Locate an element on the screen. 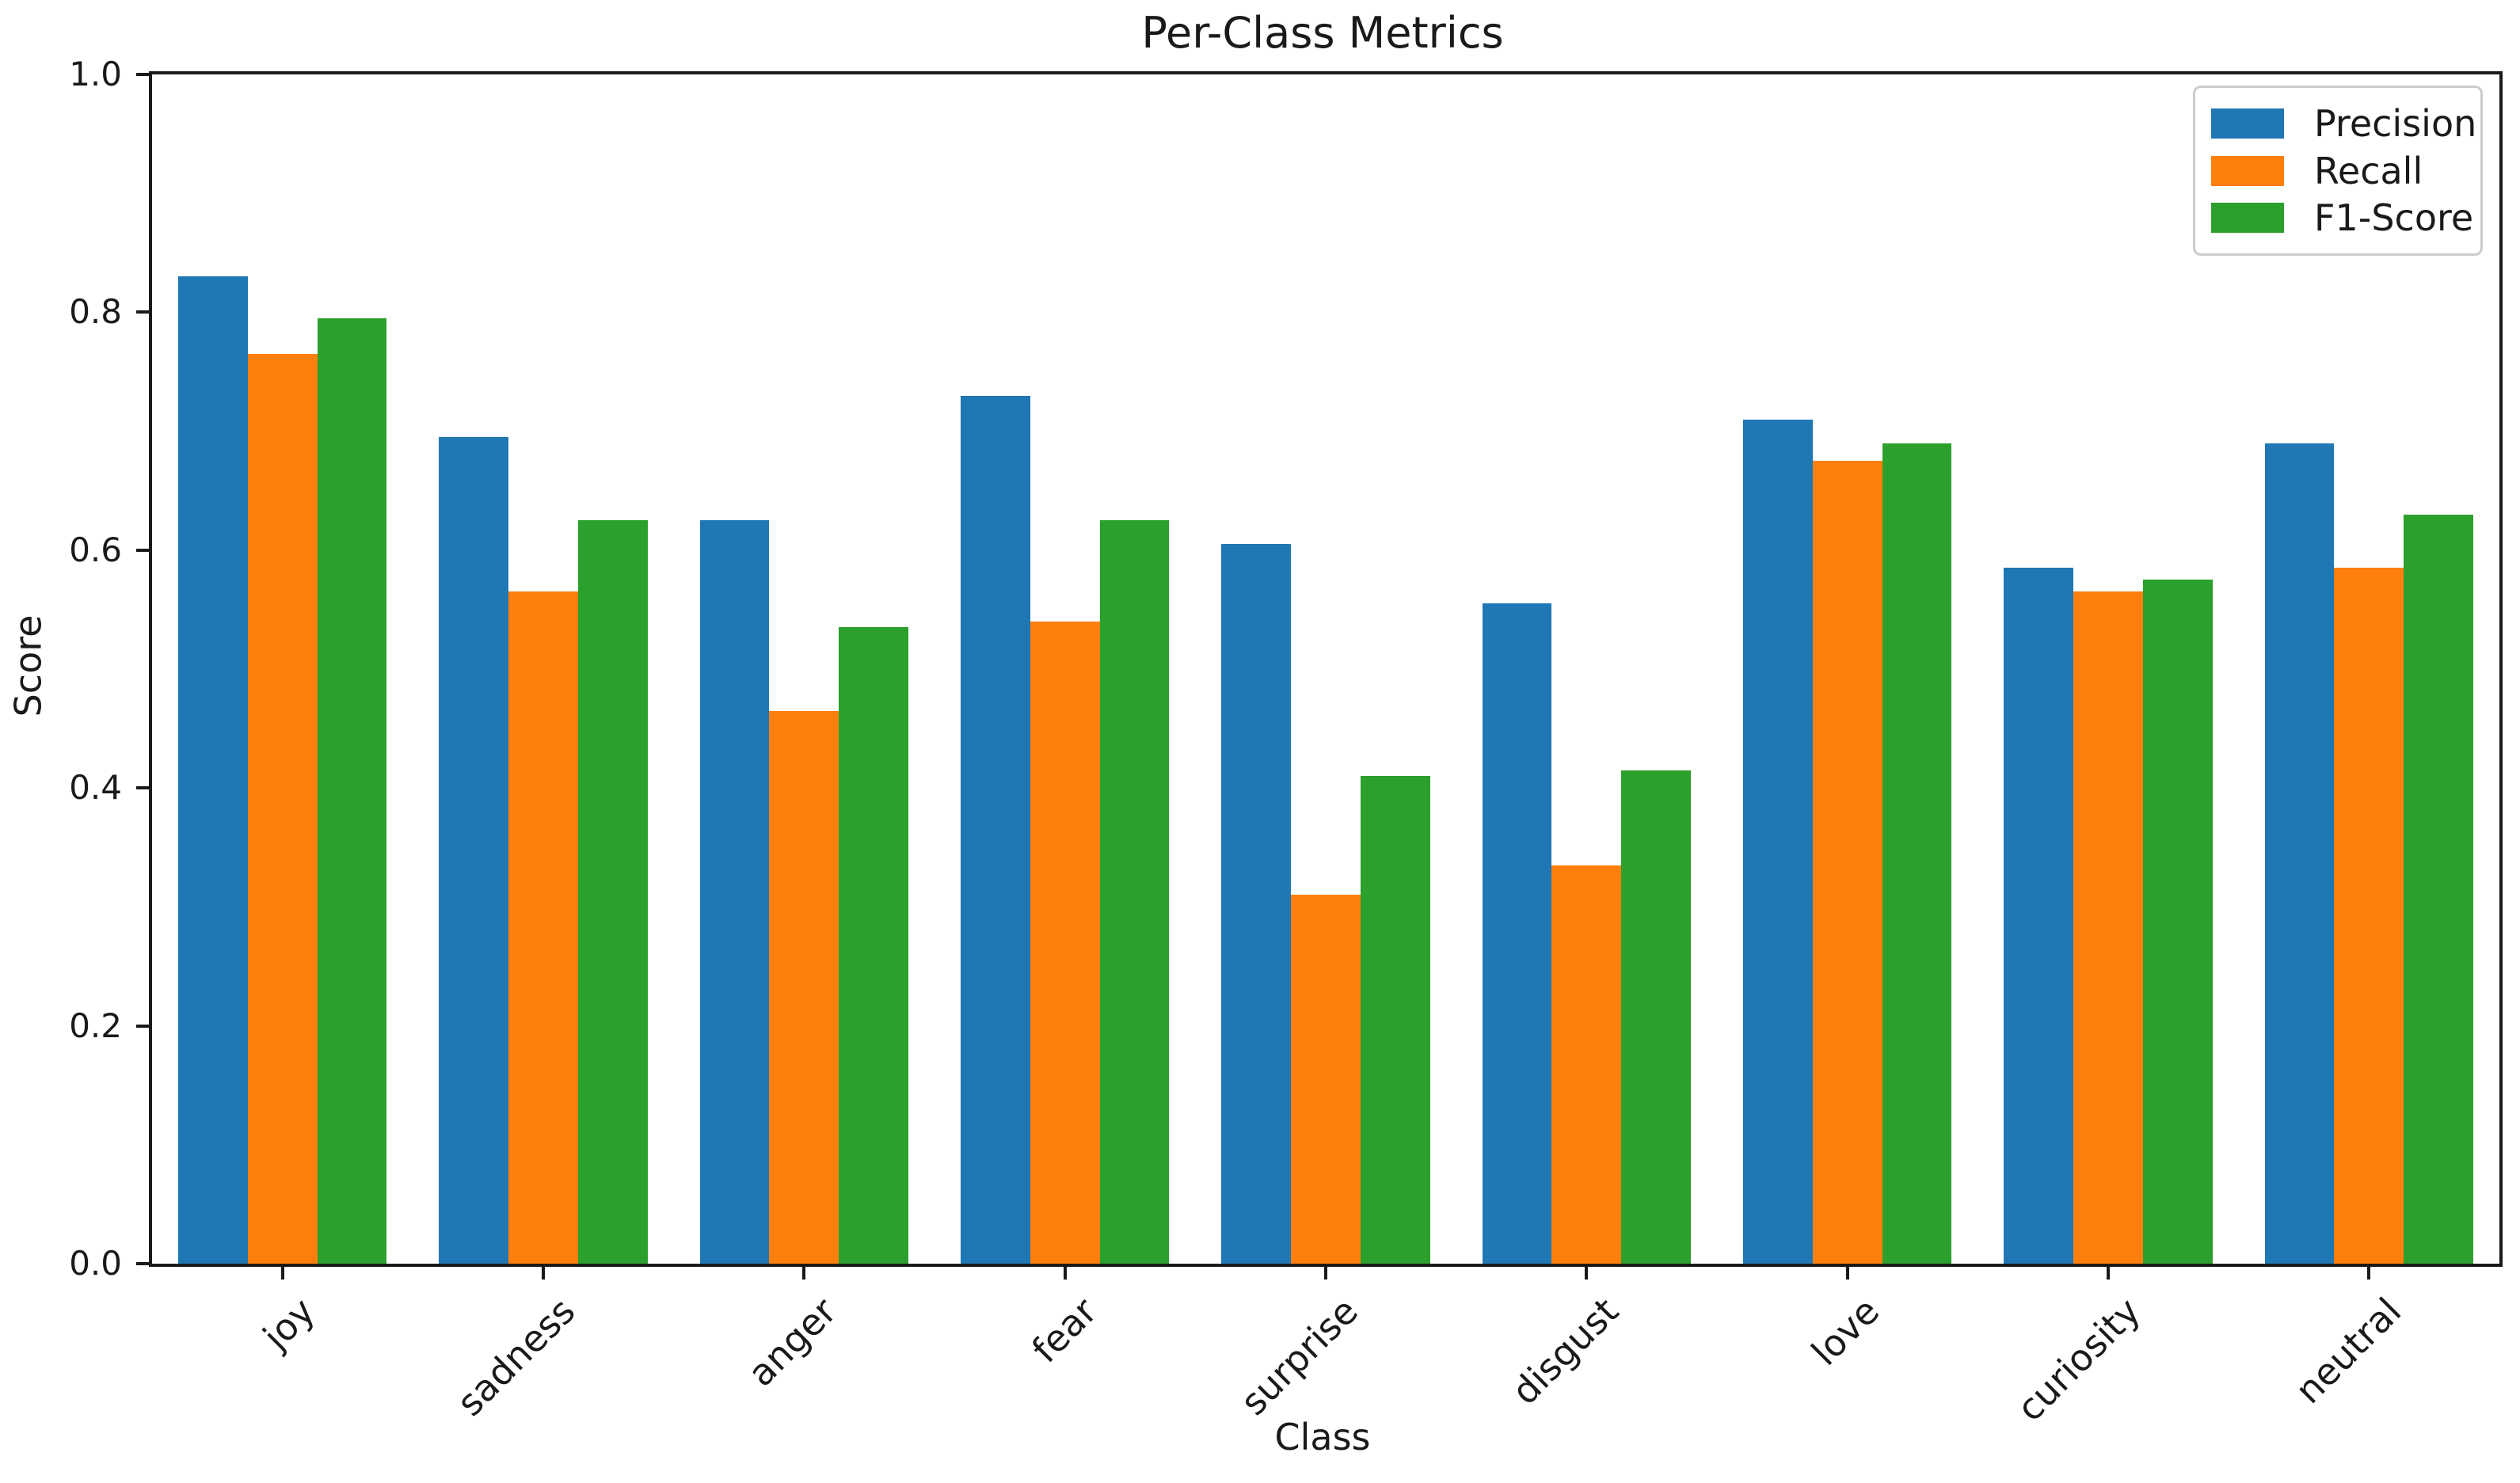 This screenshot has height=1483, width=2520. bar-f1-score-disgust is located at coordinates (1656, 1017).